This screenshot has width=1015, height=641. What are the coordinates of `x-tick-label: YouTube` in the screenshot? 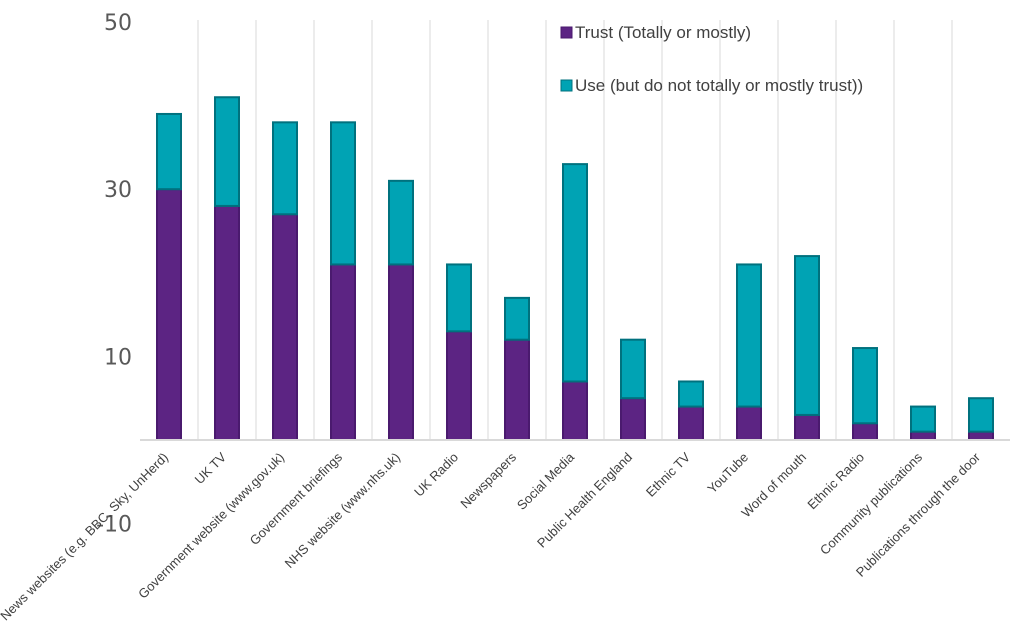 It's located at (727, 473).